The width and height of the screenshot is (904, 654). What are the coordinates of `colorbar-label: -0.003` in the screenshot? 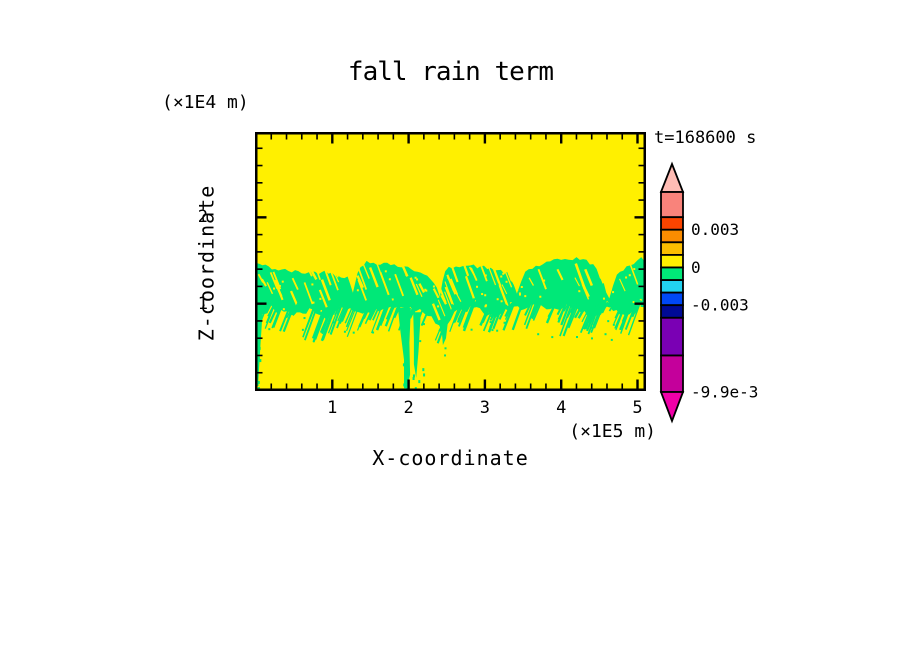 It's located at (720, 305).